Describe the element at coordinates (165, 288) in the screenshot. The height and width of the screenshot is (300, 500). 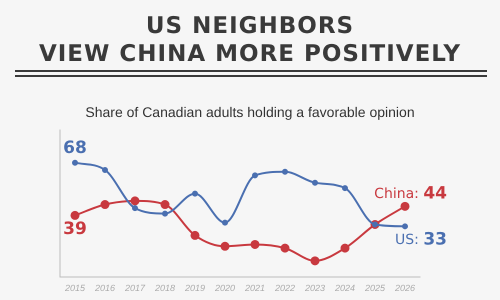
I see `x-tick-label: 2018` at that location.